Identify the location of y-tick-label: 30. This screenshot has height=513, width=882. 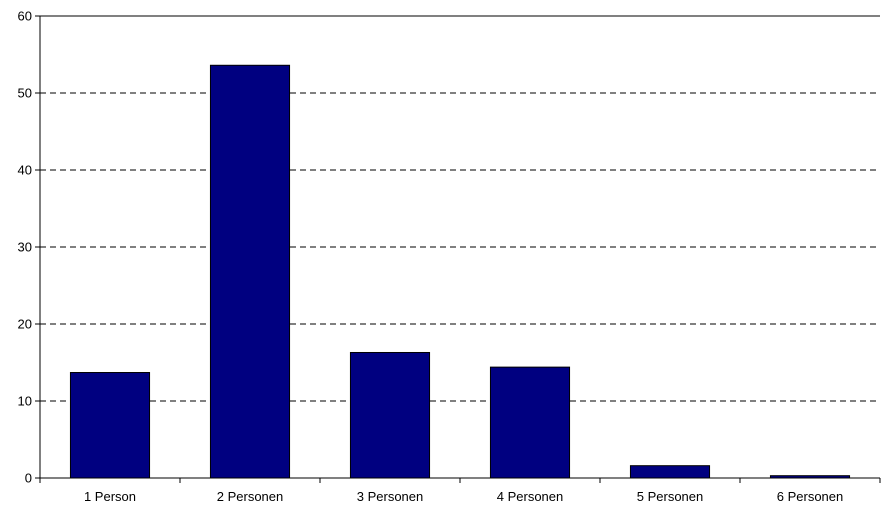
(25, 247).